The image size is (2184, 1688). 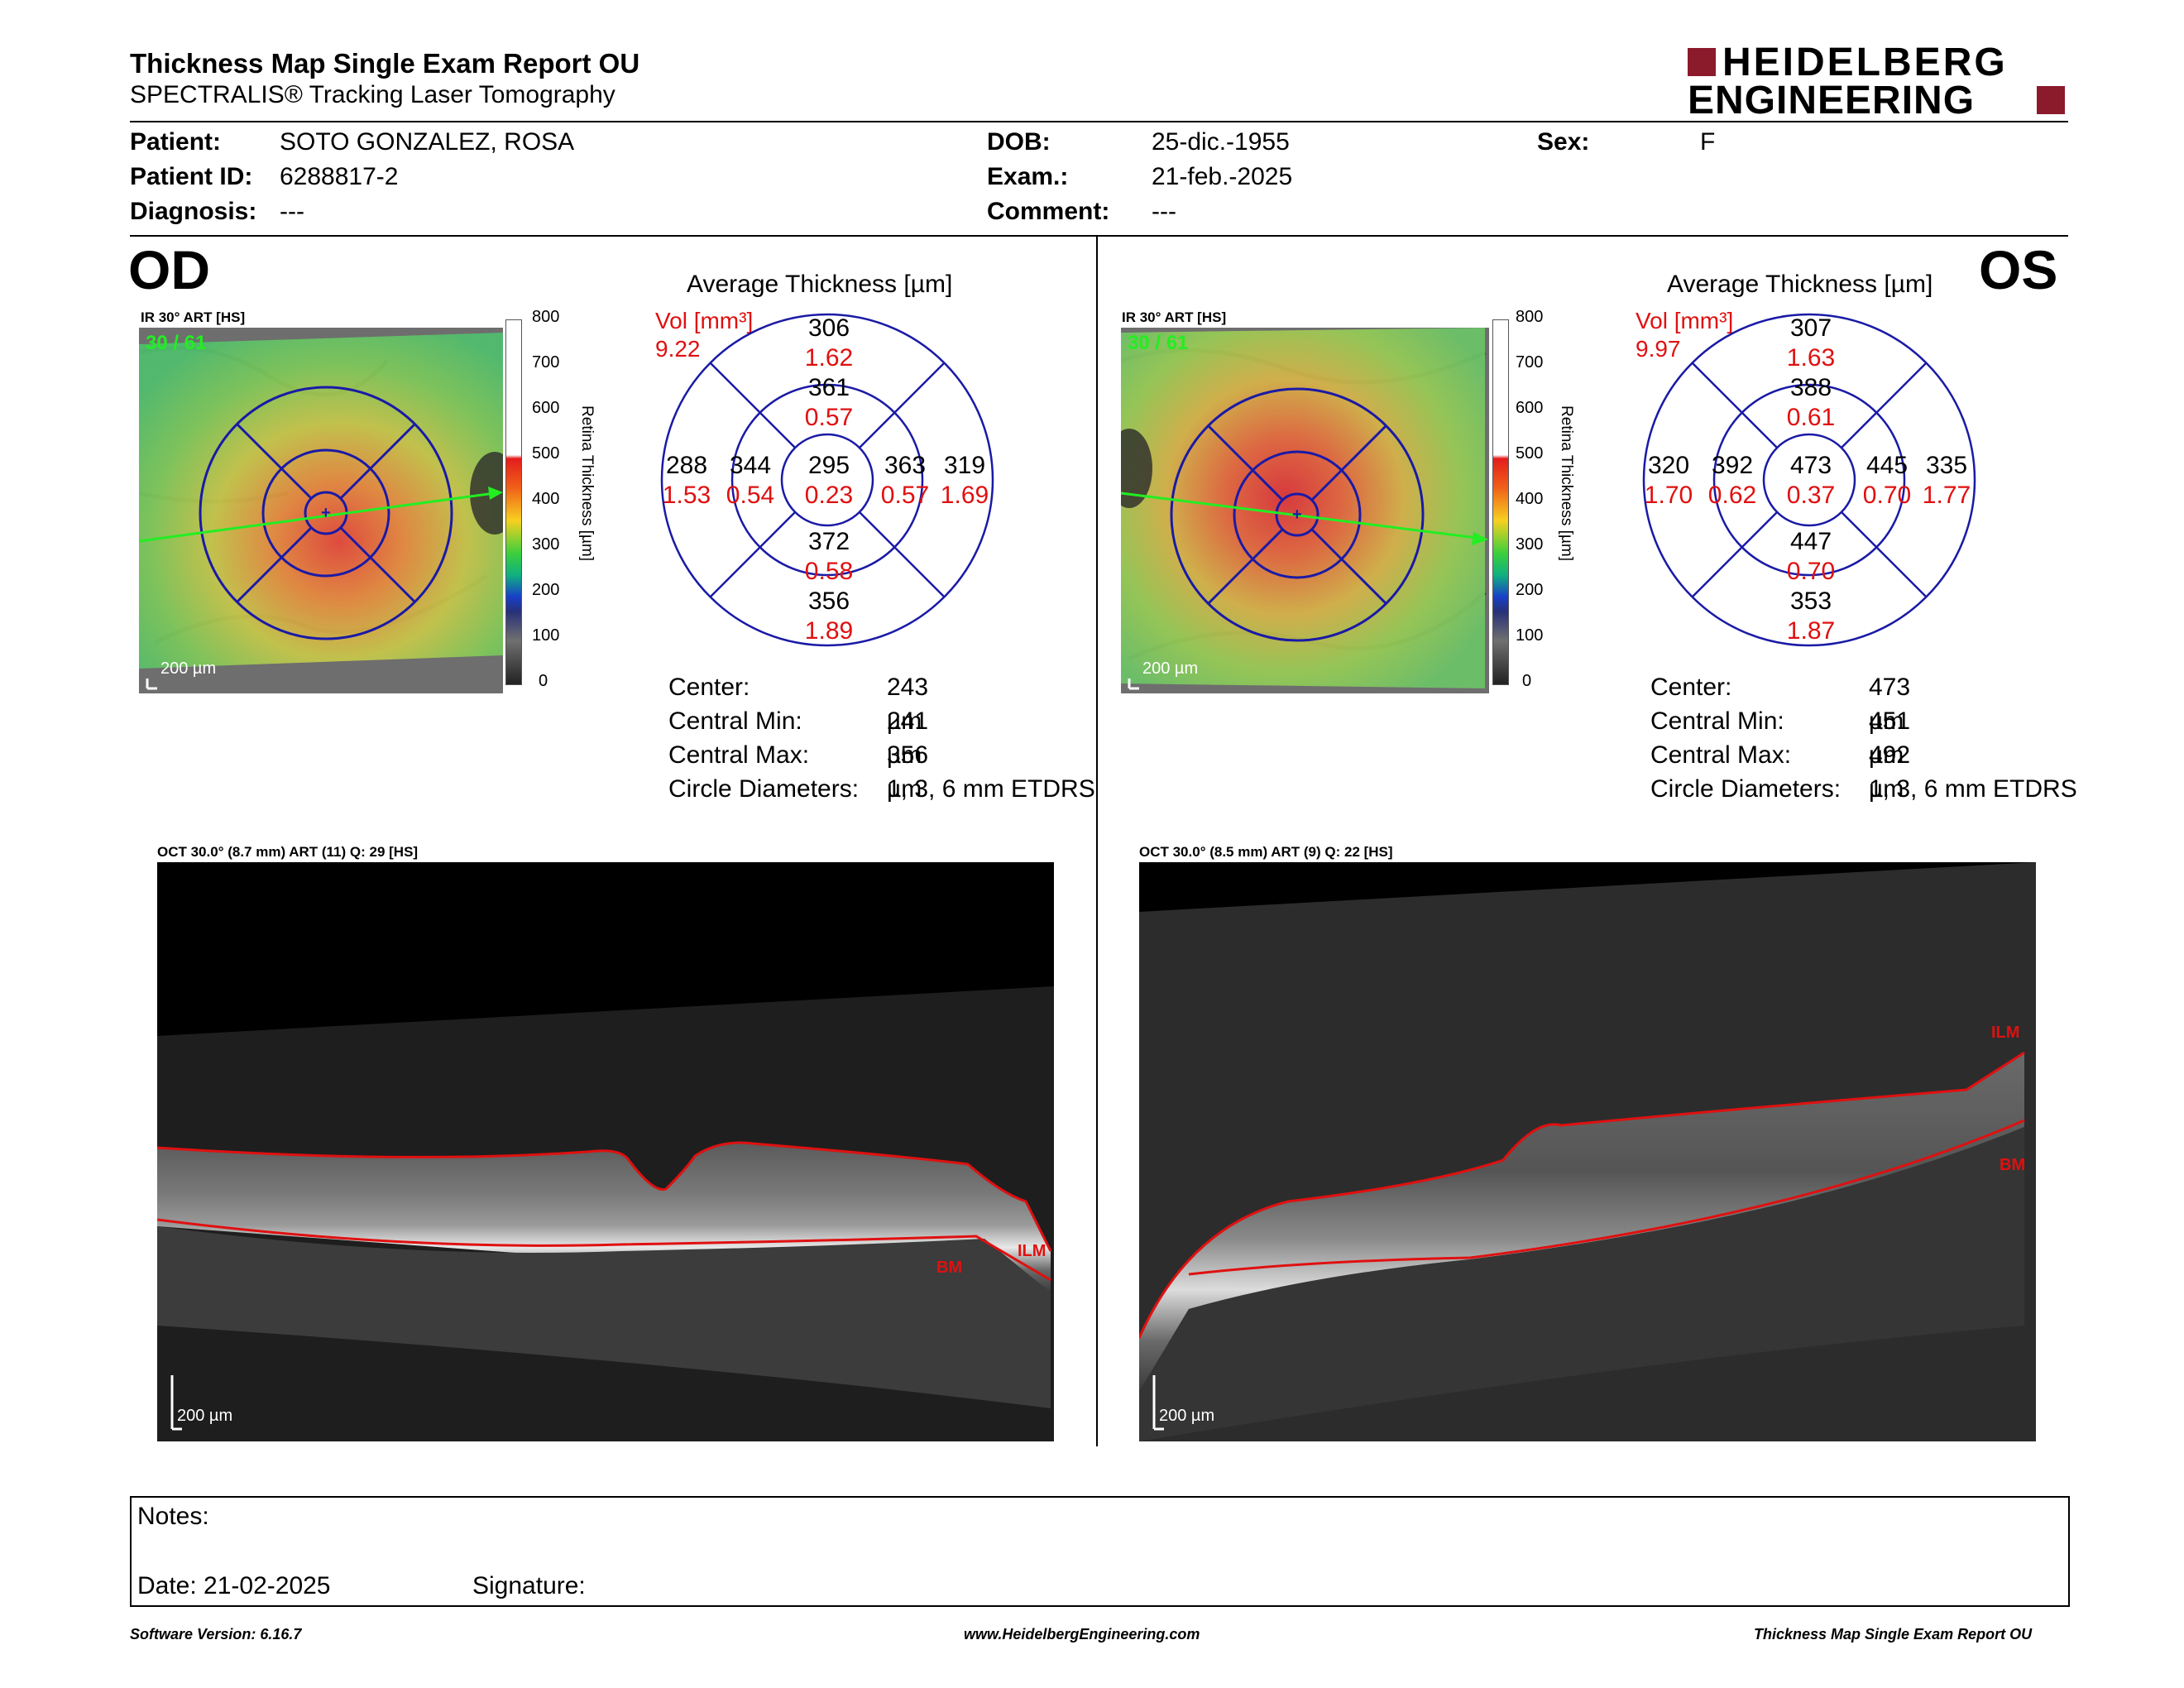 I want to click on ilm-segmentation, so click(x=1582, y=1195).